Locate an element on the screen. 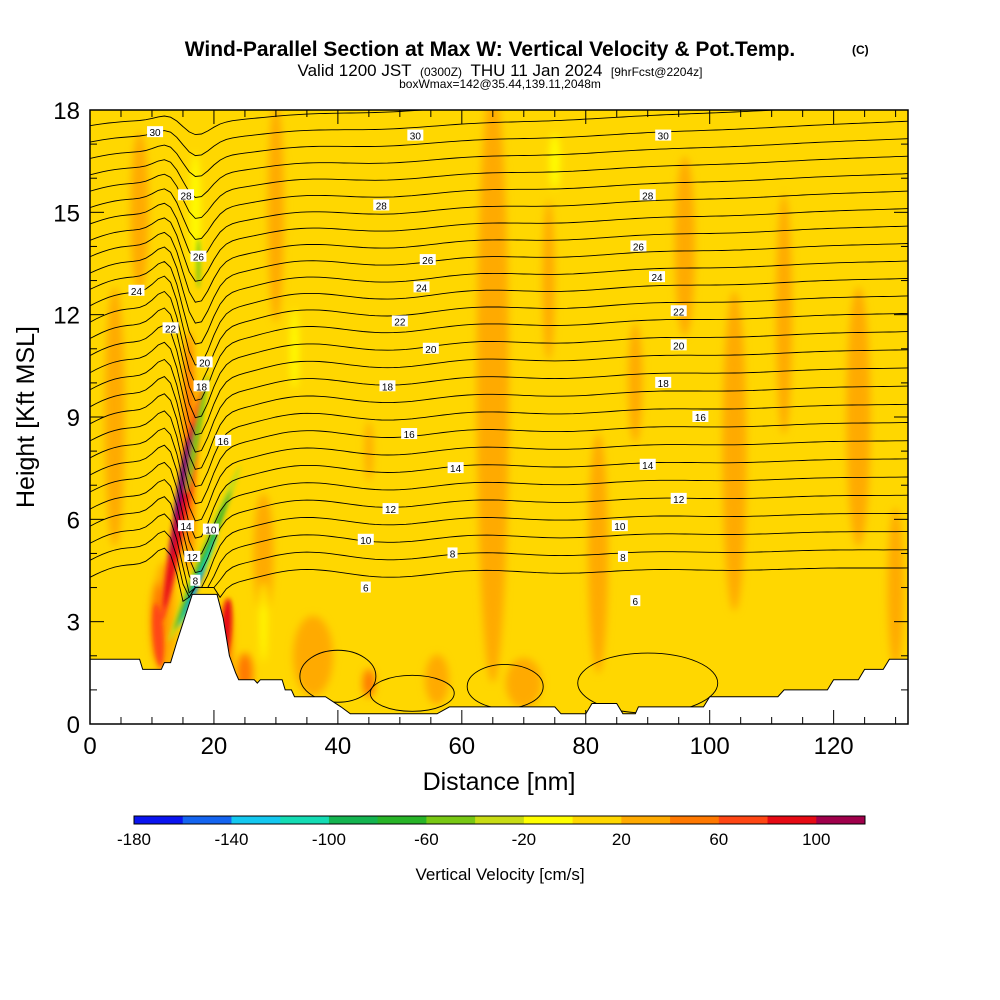 The width and height of the screenshot is (1000, 1000). updraft-core-peak is located at coordinates (181, 478).